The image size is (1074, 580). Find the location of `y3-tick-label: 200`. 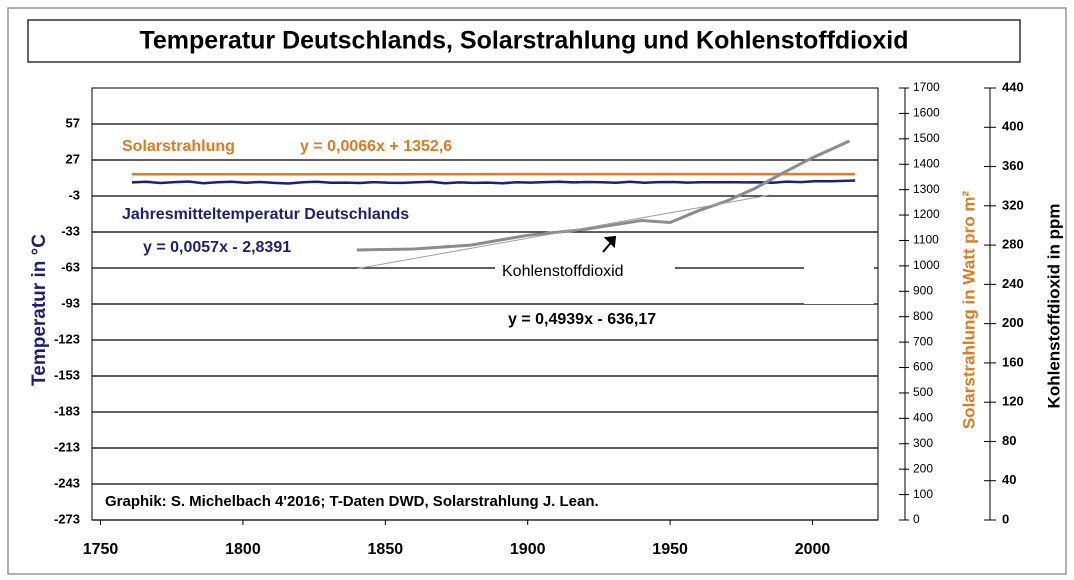

y3-tick-label: 200 is located at coordinates (1013, 322).